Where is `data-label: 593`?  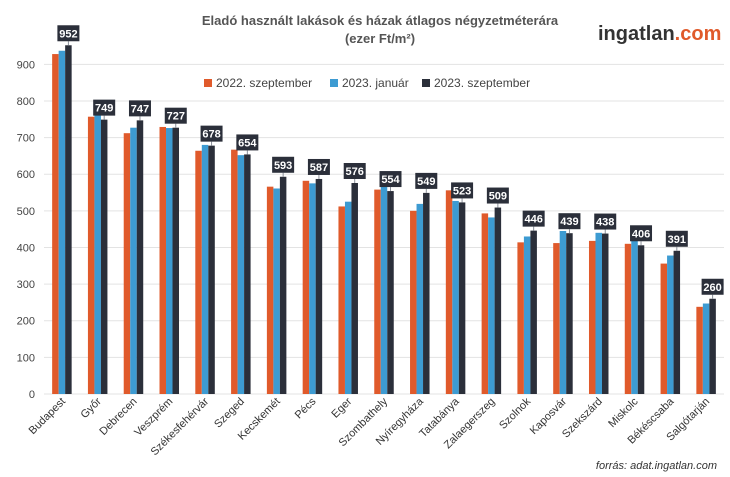
data-label: 593 is located at coordinates (283, 166).